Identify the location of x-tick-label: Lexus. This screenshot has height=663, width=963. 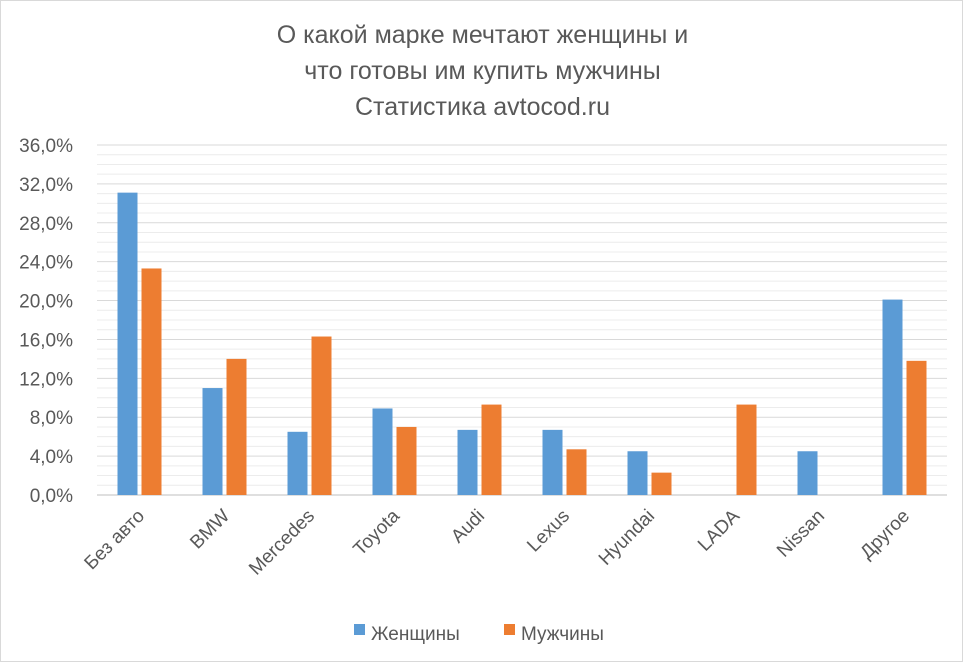
(548, 531).